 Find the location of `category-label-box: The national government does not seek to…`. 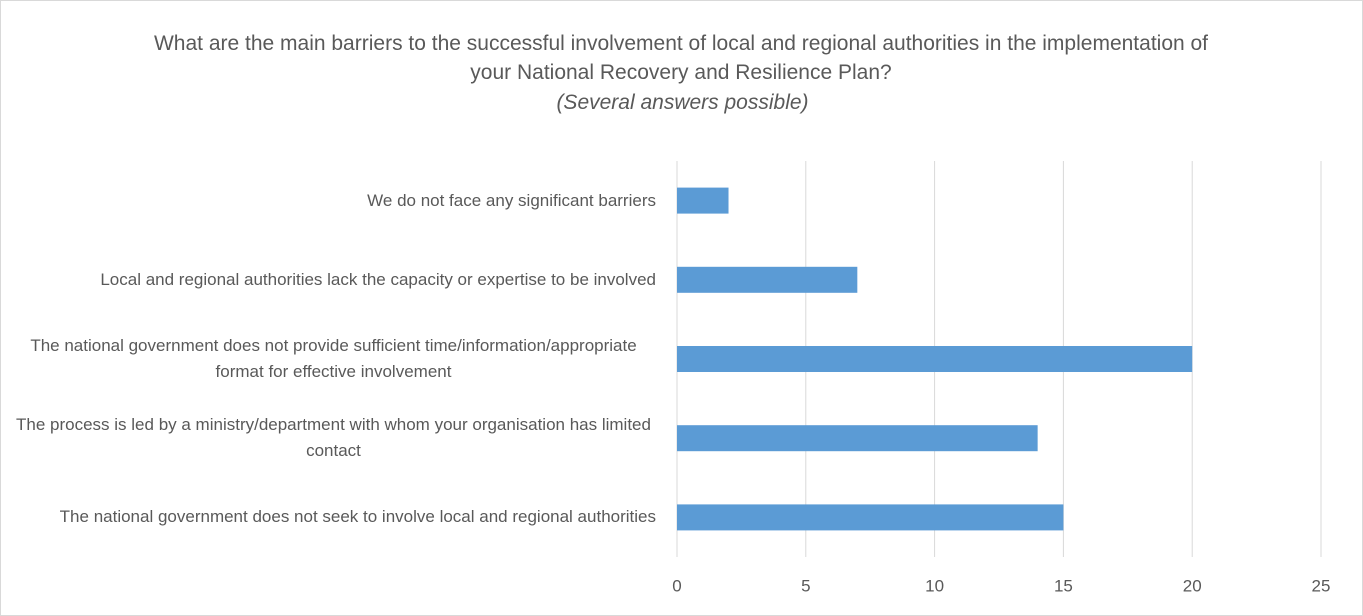

category-label-box: The national government does not seek to… is located at coordinates (331, 517).